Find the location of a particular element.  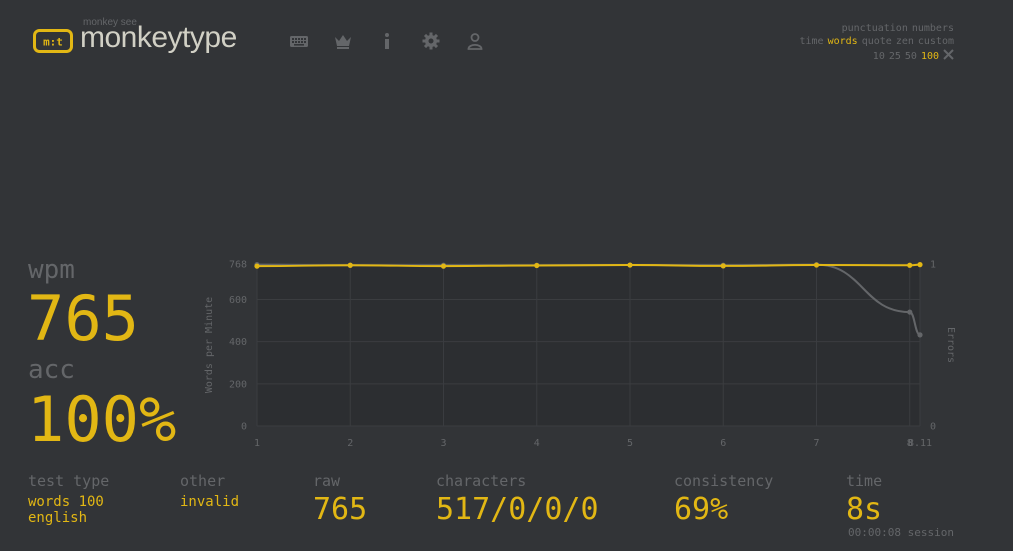

mode-time: time is located at coordinates (811, 41).